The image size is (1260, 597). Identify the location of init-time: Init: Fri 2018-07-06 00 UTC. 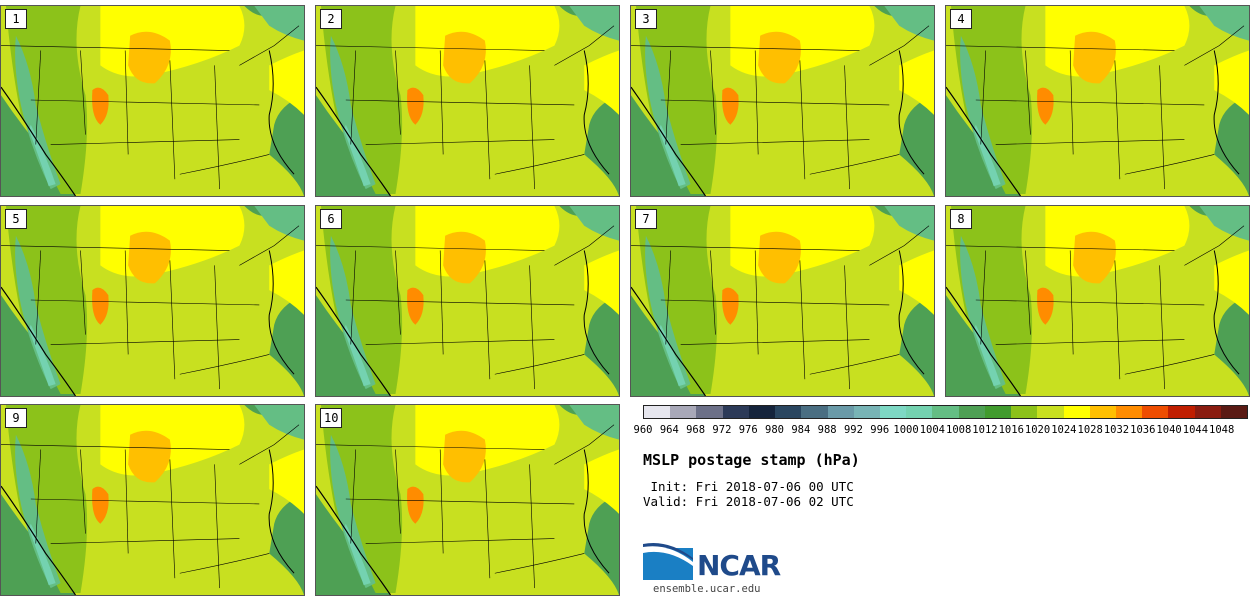
(748, 486).